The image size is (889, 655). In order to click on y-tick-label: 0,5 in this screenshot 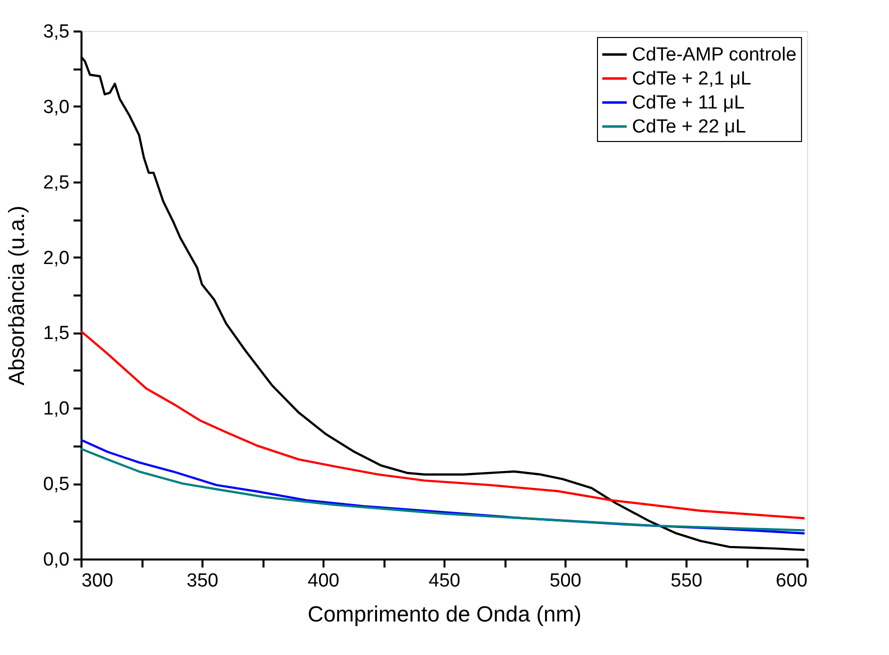, I will do `click(56, 485)`.